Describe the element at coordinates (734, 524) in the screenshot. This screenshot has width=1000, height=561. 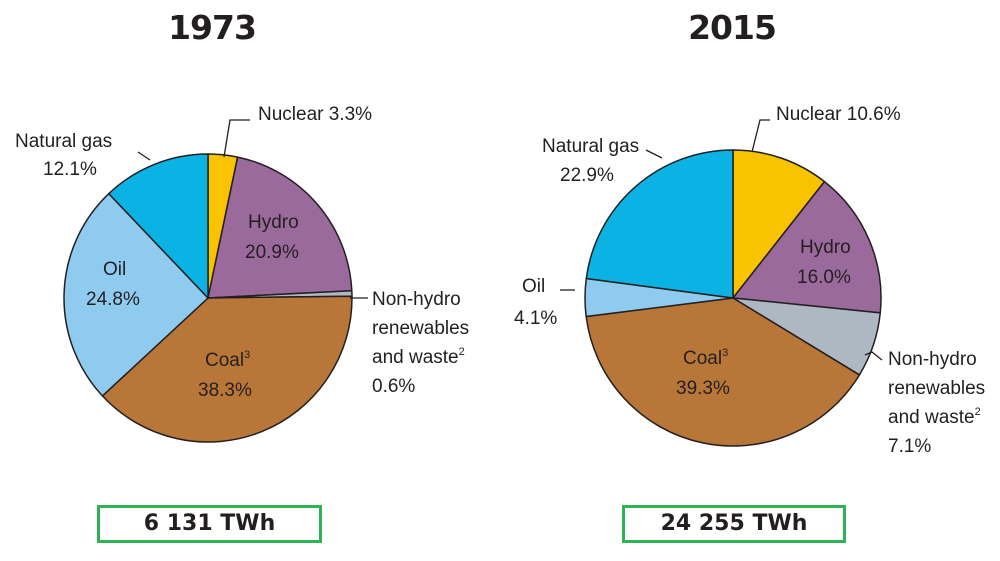
I see `total-generation-2015: 24 255 TWh` at that location.